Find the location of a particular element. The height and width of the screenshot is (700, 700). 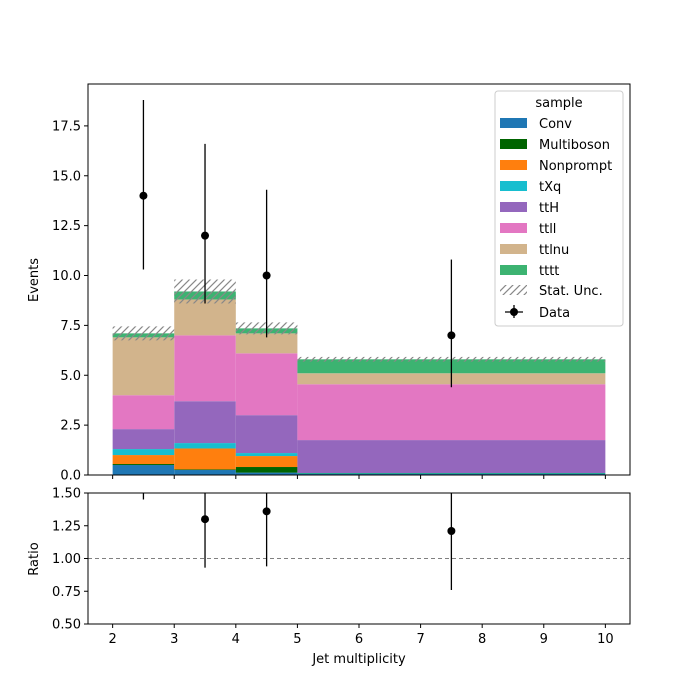

x-tick-label: 4 is located at coordinates (236, 639).